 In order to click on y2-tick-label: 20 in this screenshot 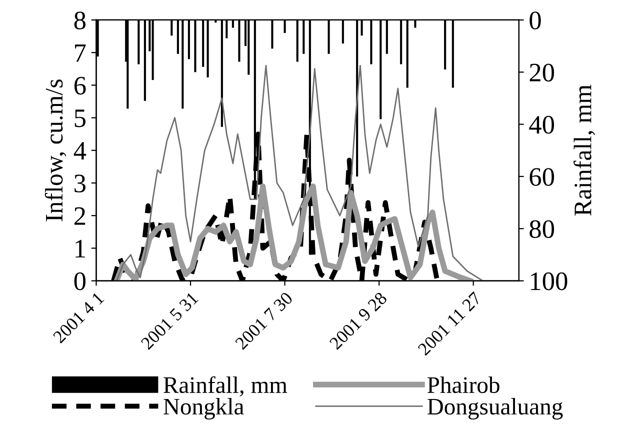, I will do `click(542, 73)`.